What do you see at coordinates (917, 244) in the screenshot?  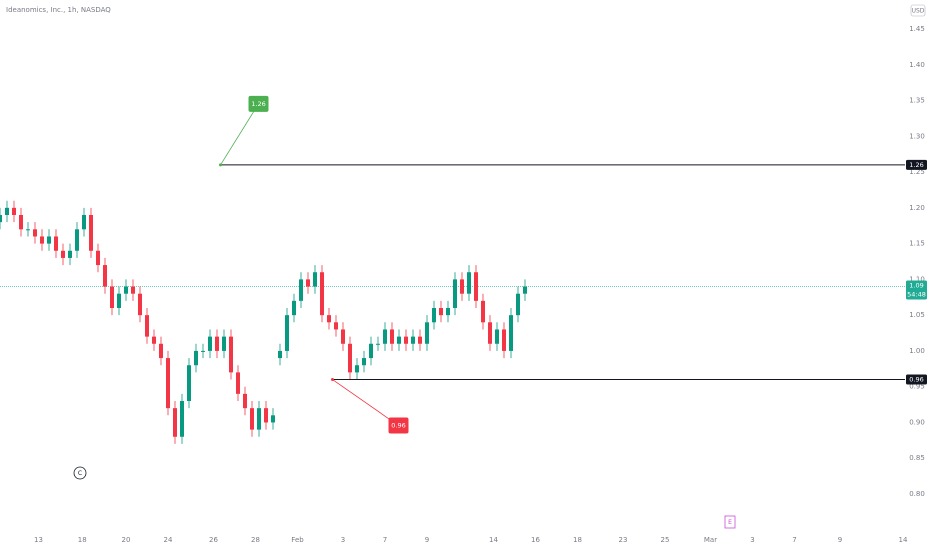 I see `y-tick-label: 1.15` at bounding box center [917, 244].